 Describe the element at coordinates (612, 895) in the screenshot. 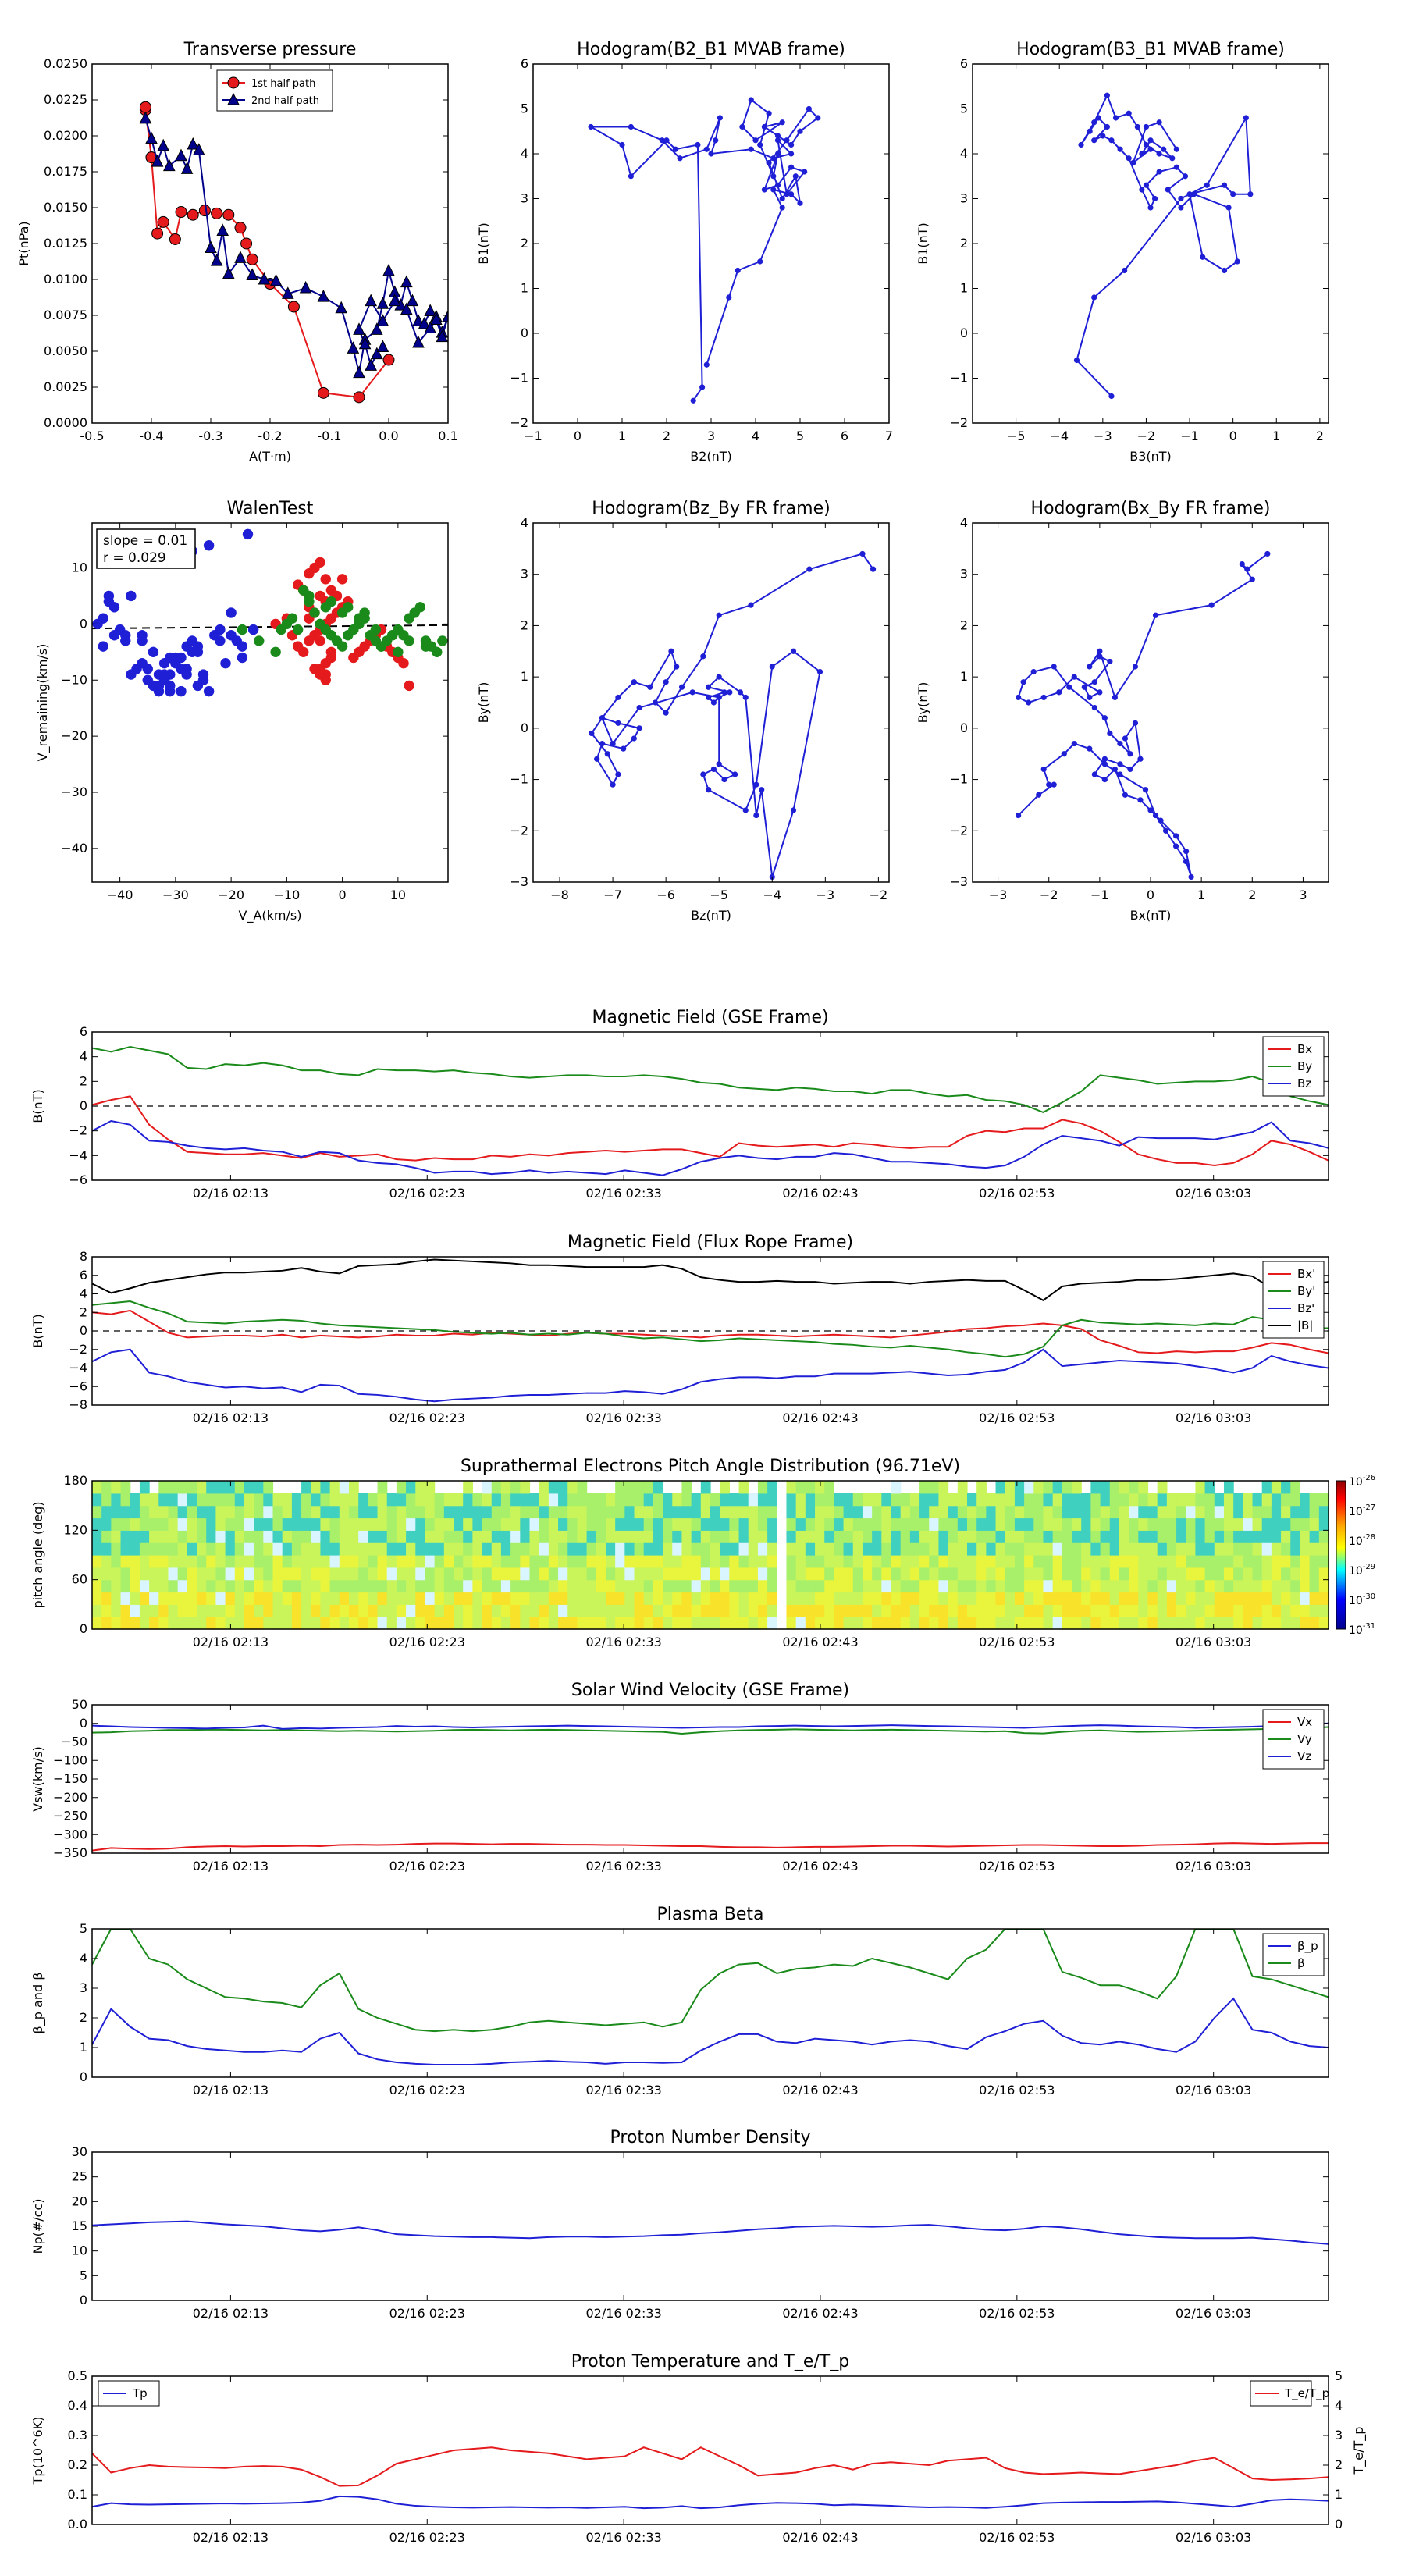

I see `hzy-xtick-label: −7` at that location.